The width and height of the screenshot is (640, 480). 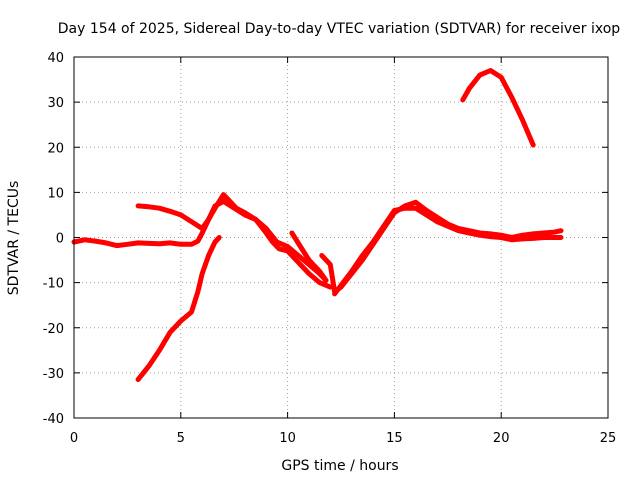 What do you see at coordinates (60, 239) in the screenshot?
I see `y-tick-label: 0` at bounding box center [60, 239].